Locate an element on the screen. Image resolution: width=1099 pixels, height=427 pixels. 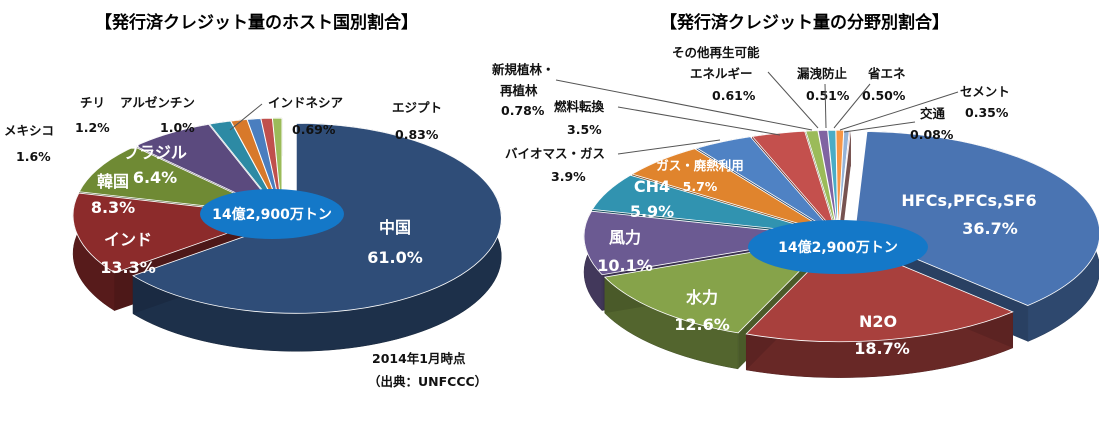
chart2-leader-renew is located at coordinates (793, 100).